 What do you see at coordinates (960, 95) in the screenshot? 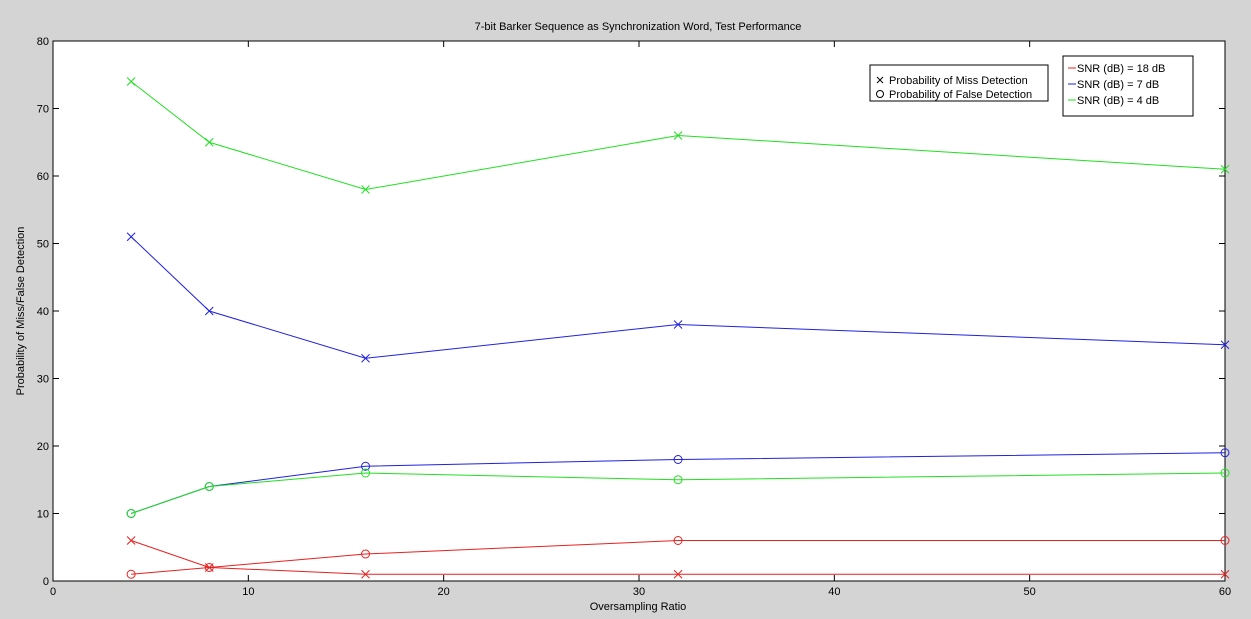
I see `marker-legend-label: Probability of False Detection` at bounding box center [960, 95].